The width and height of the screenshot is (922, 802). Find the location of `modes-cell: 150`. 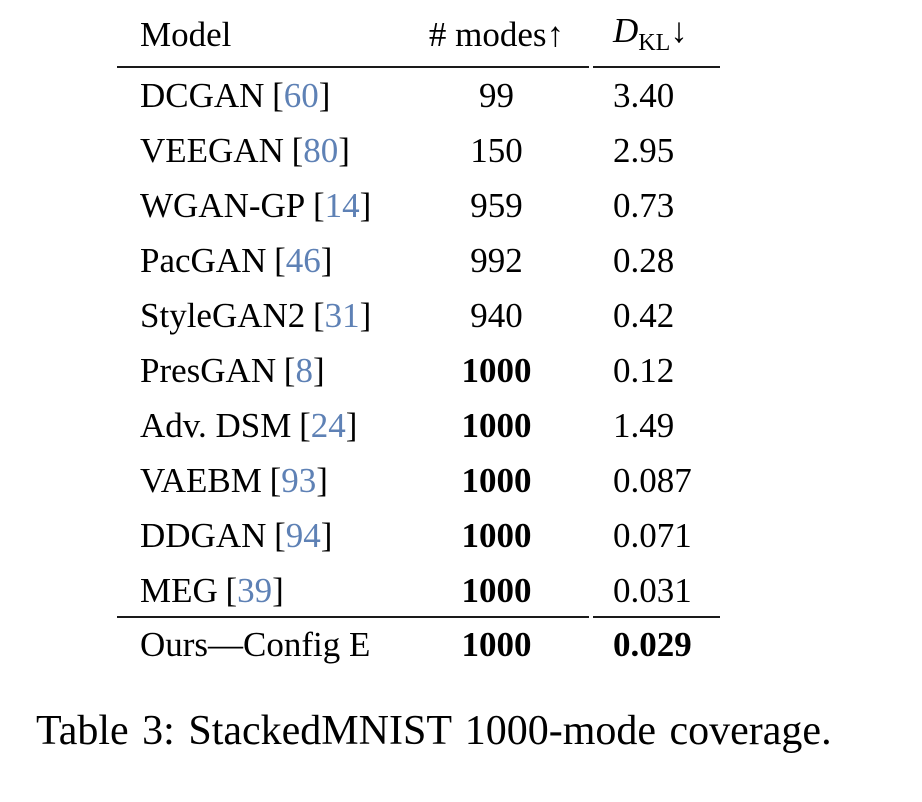

modes-cell: 150 is located at coordinates (496, 150).